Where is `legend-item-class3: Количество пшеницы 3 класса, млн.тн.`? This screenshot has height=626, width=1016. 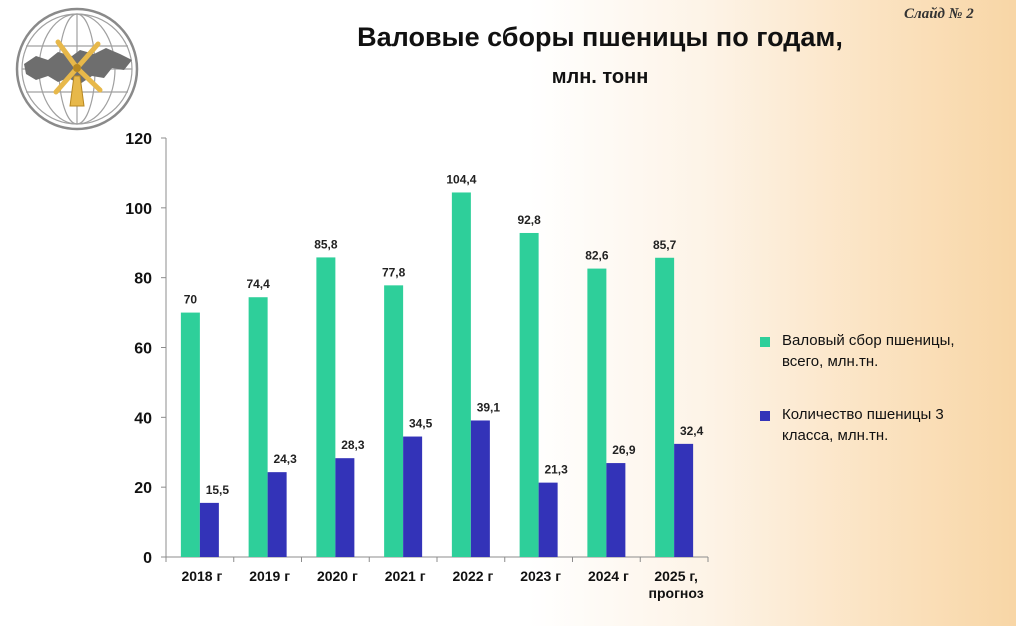 legend-item-class3: Количество пшеницы 3 класса, млн.тн. is located at coordinates (880, 425).